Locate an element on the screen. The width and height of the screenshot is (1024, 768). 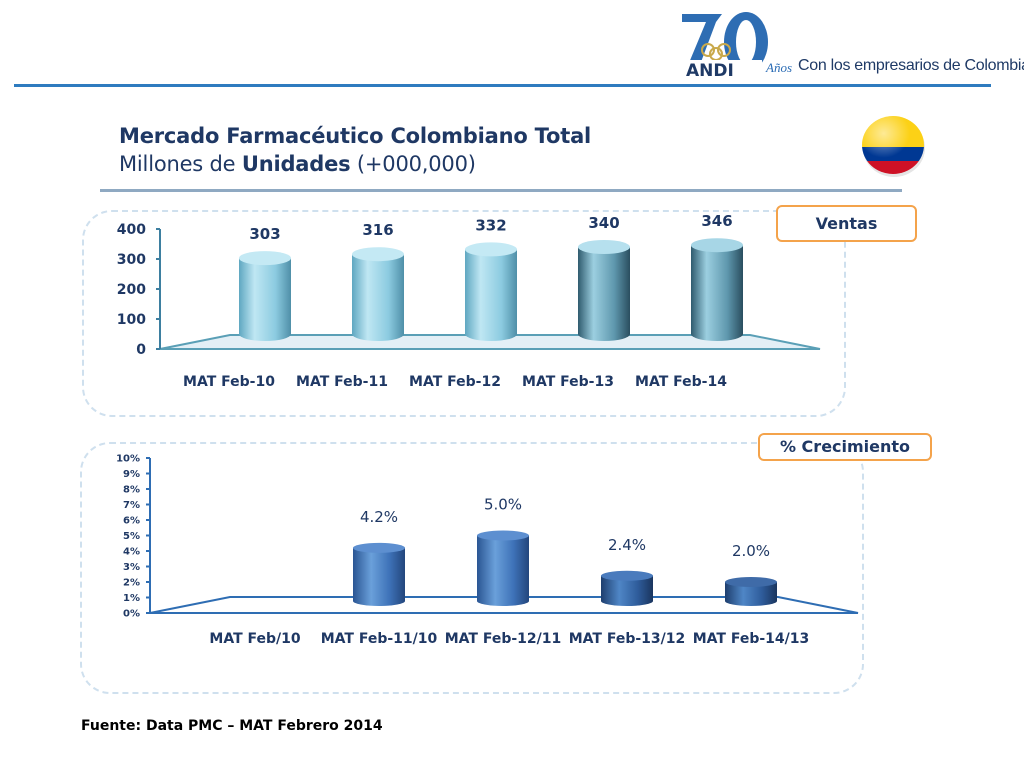
category-label: MAT Feb-13/12 is located at coordinates (627, 639).